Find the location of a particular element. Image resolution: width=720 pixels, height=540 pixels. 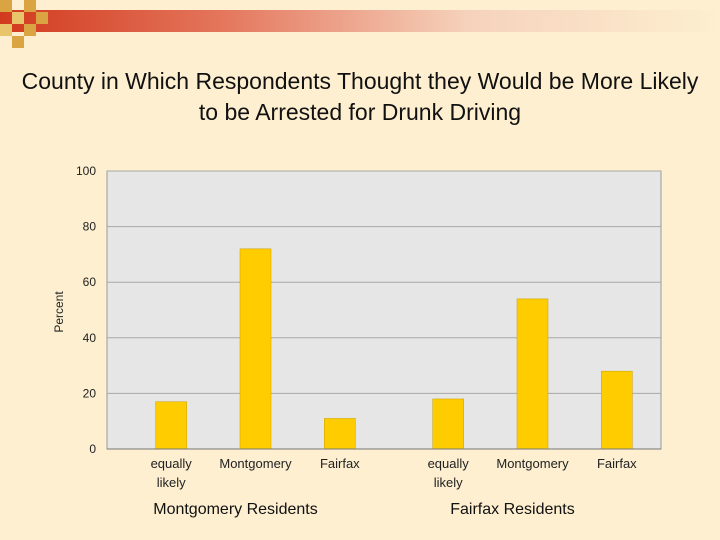

y-tick-label: 0 is located at coordinates (92, 449).